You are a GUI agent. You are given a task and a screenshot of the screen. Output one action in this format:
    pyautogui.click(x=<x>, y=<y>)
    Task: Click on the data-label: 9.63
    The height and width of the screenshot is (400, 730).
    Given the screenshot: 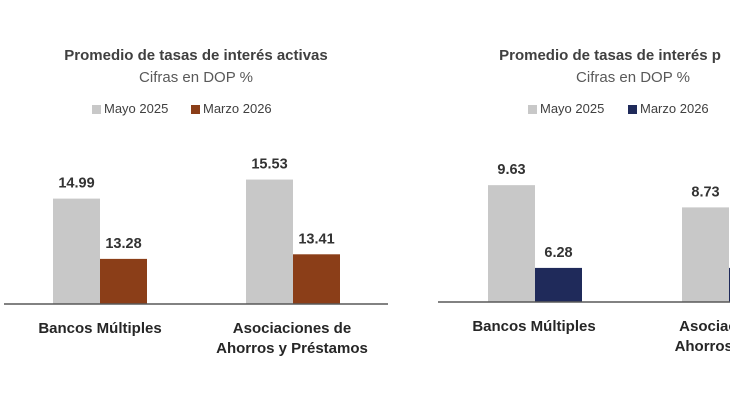 What is the action you would take?
    pyautogui.click(x=511, y=170)
    